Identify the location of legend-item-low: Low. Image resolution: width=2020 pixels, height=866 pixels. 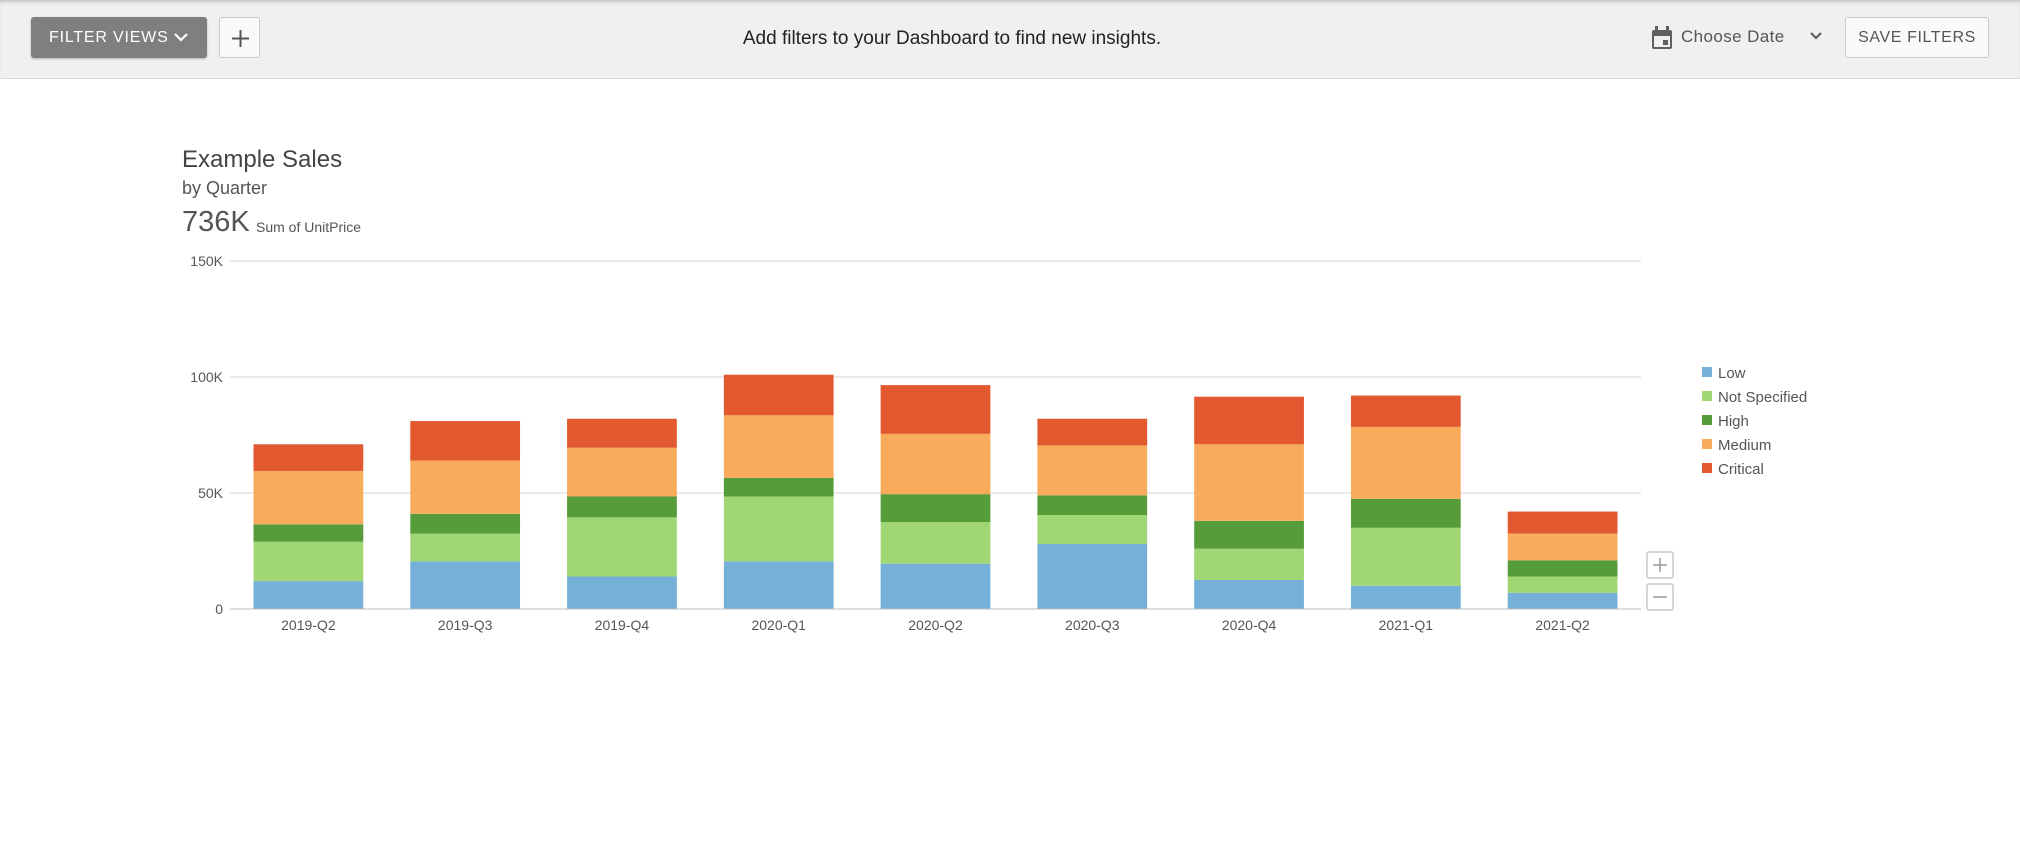
(1724, 373).